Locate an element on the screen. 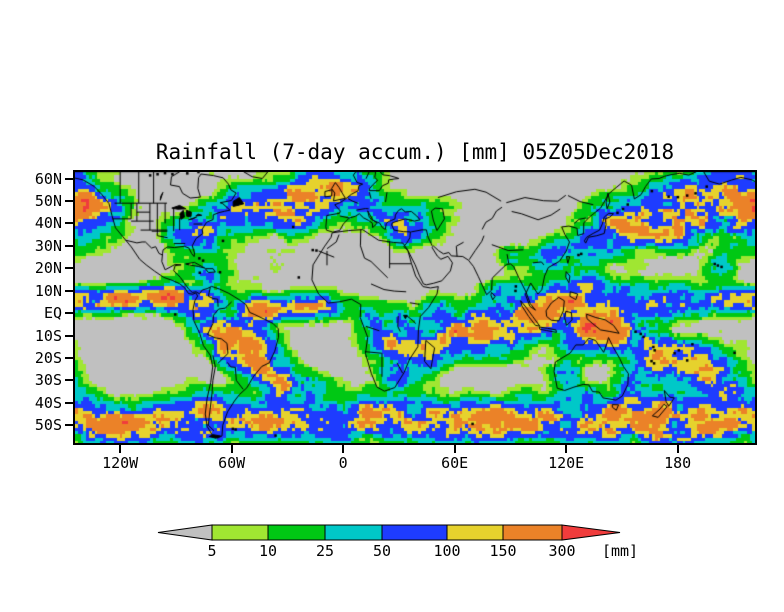 This screenshot has width=784, height=612. lat-tick-label: 50N is located at coordinates (48, 200).